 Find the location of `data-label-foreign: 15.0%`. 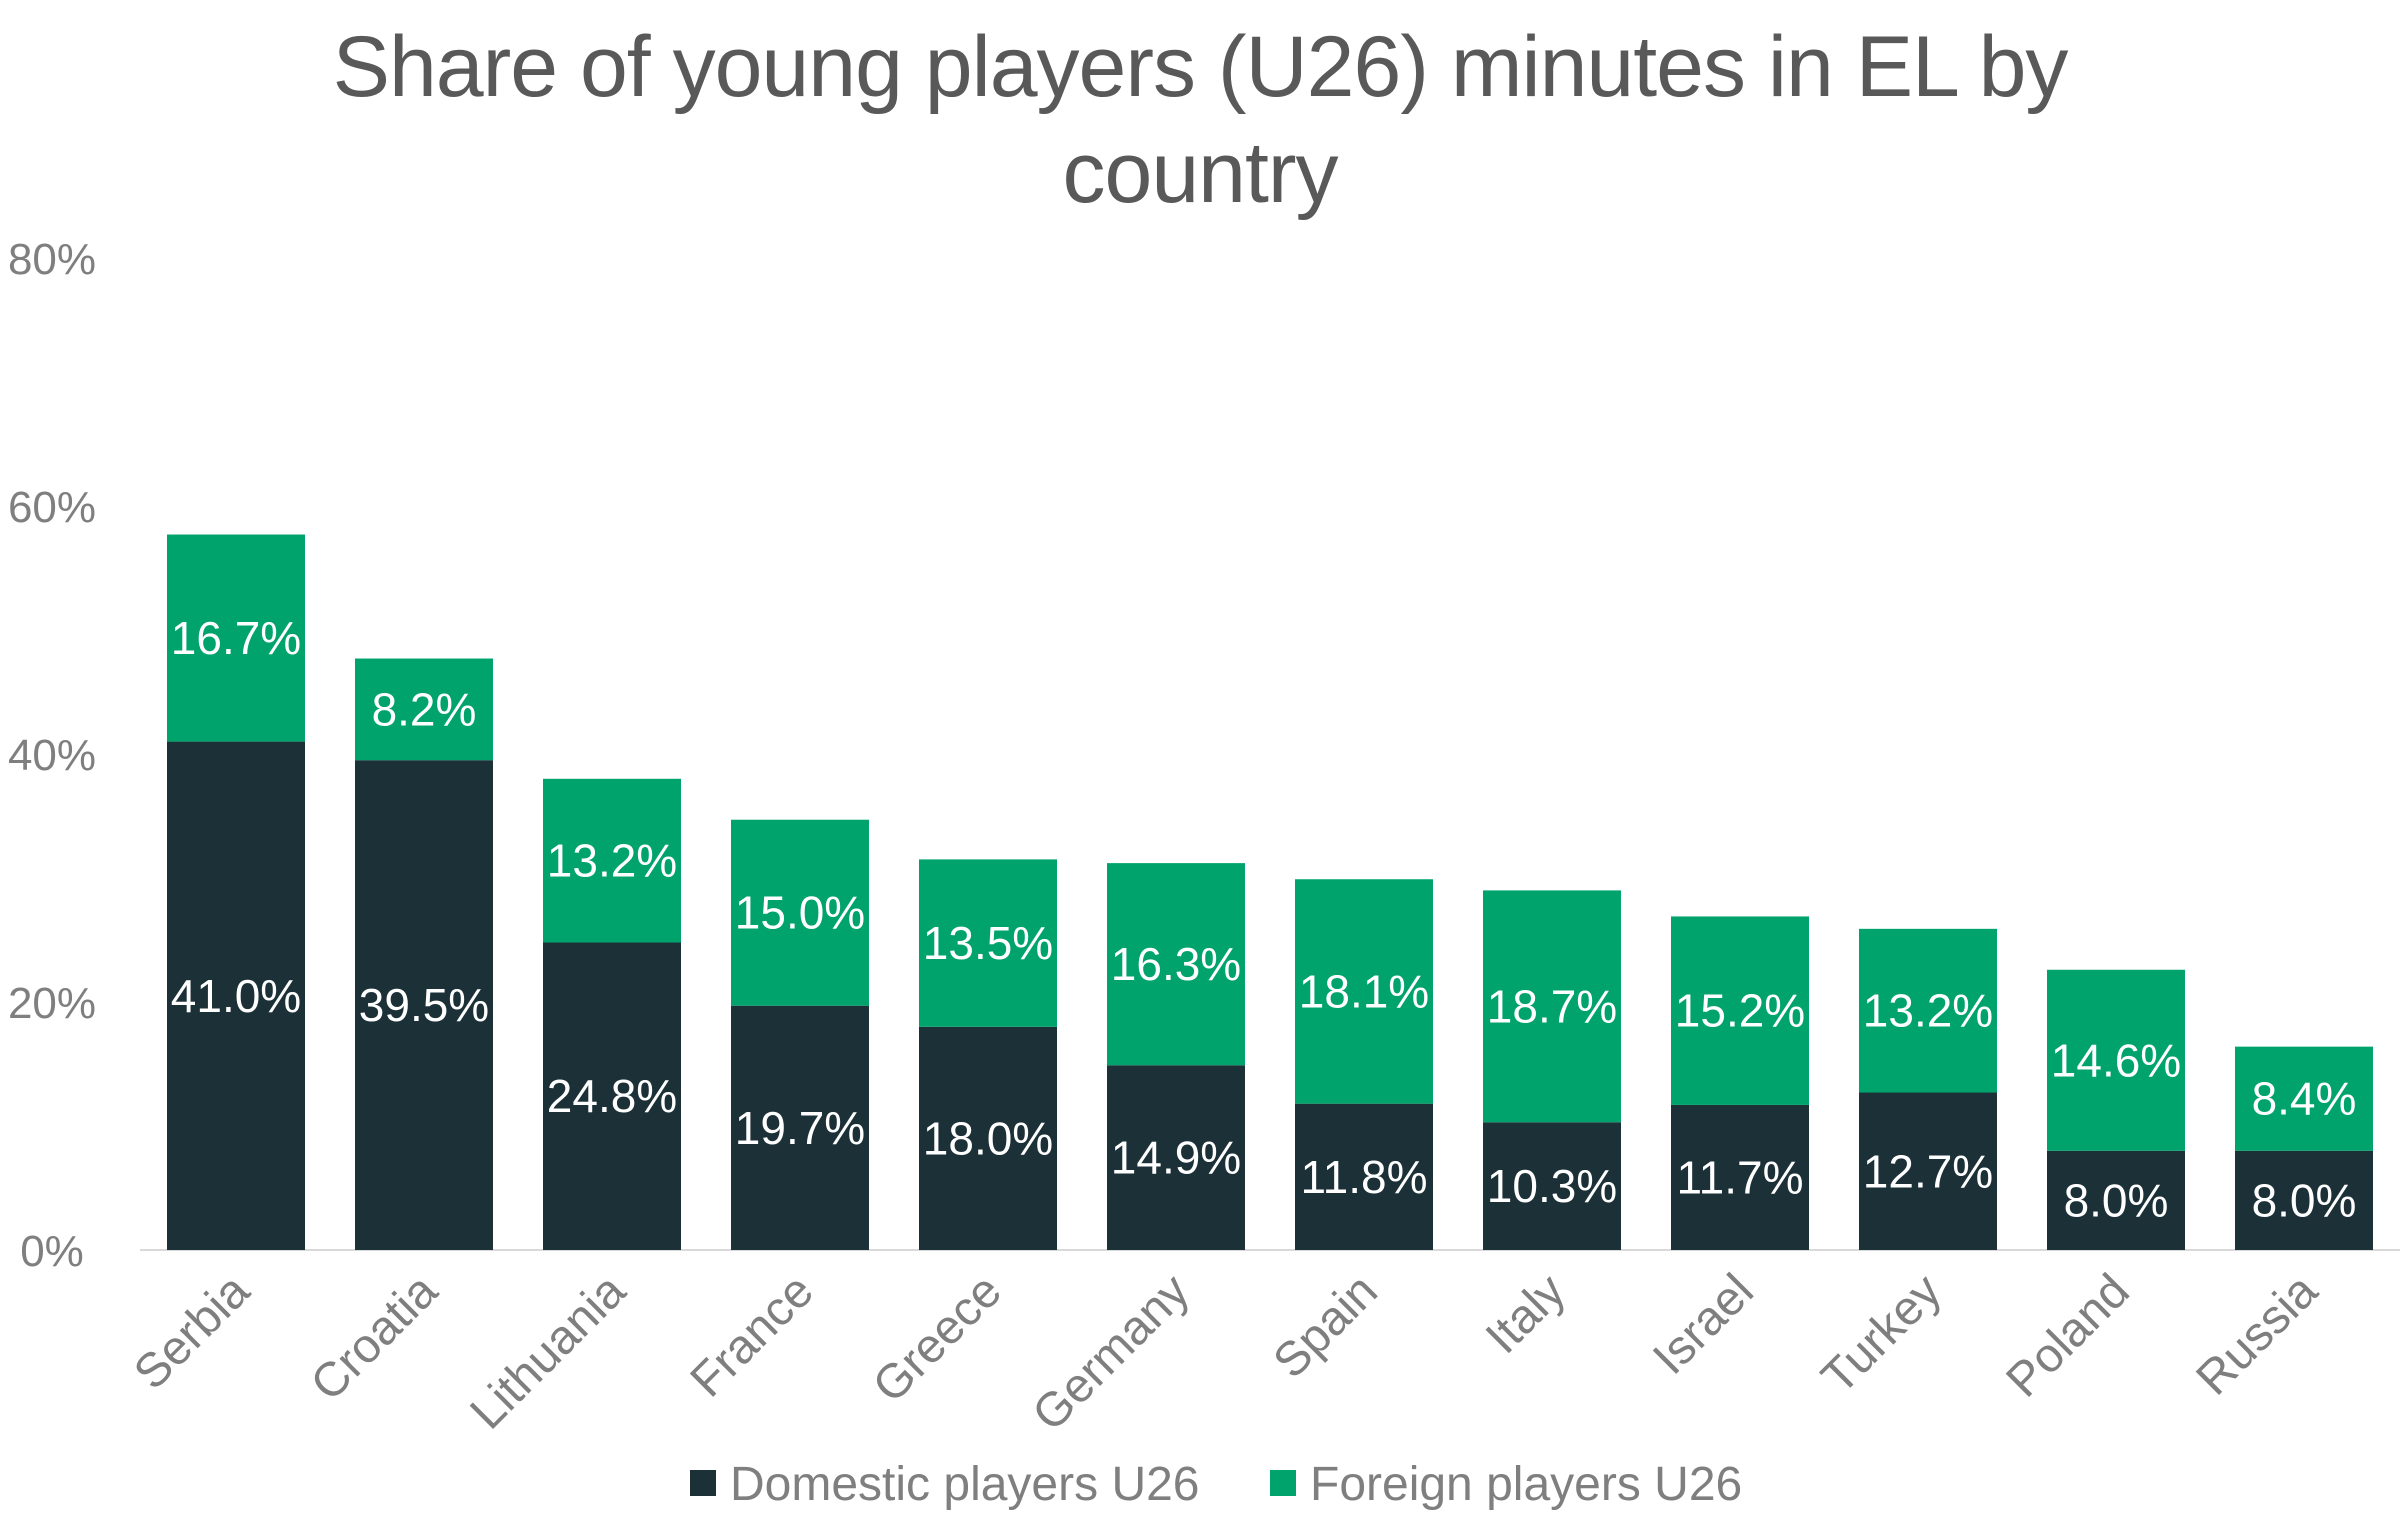

data-label-foreign: 15.0% is located at coordinates (800, 913).